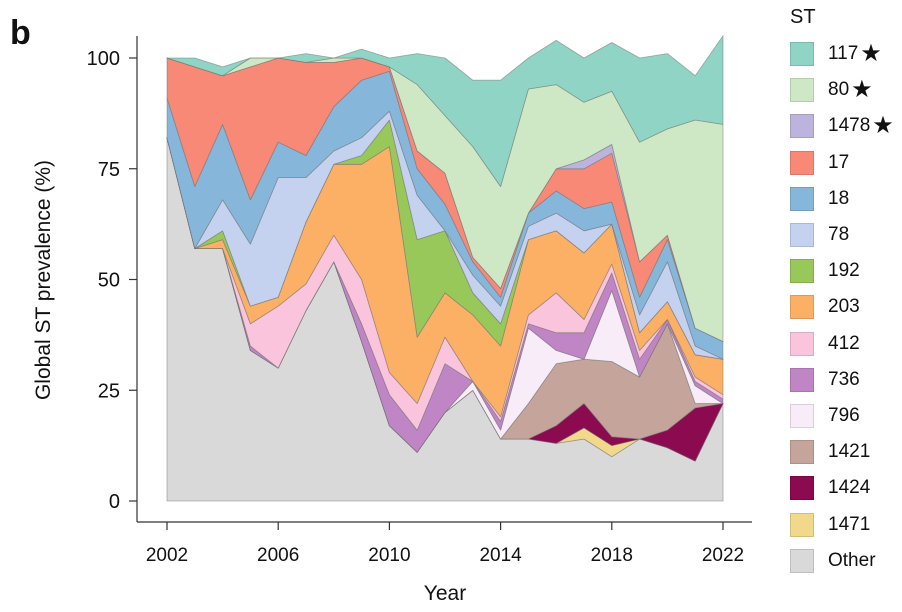  Describe the element at coordinates (103, 59) in the screenshot. I see `y-tick-label: 100` at that location.